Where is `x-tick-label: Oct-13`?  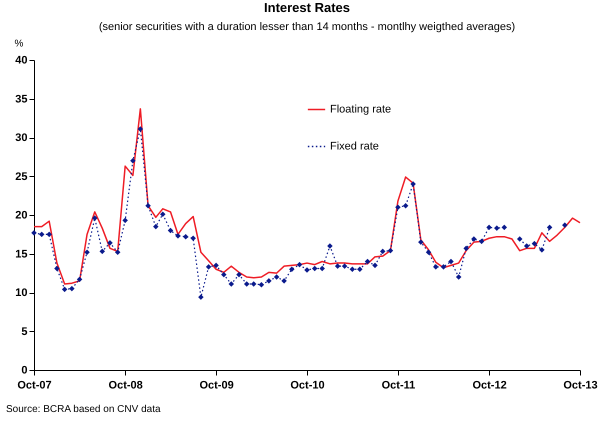
x-tick-label: Oct-13 is located at coordinates (580, 386).